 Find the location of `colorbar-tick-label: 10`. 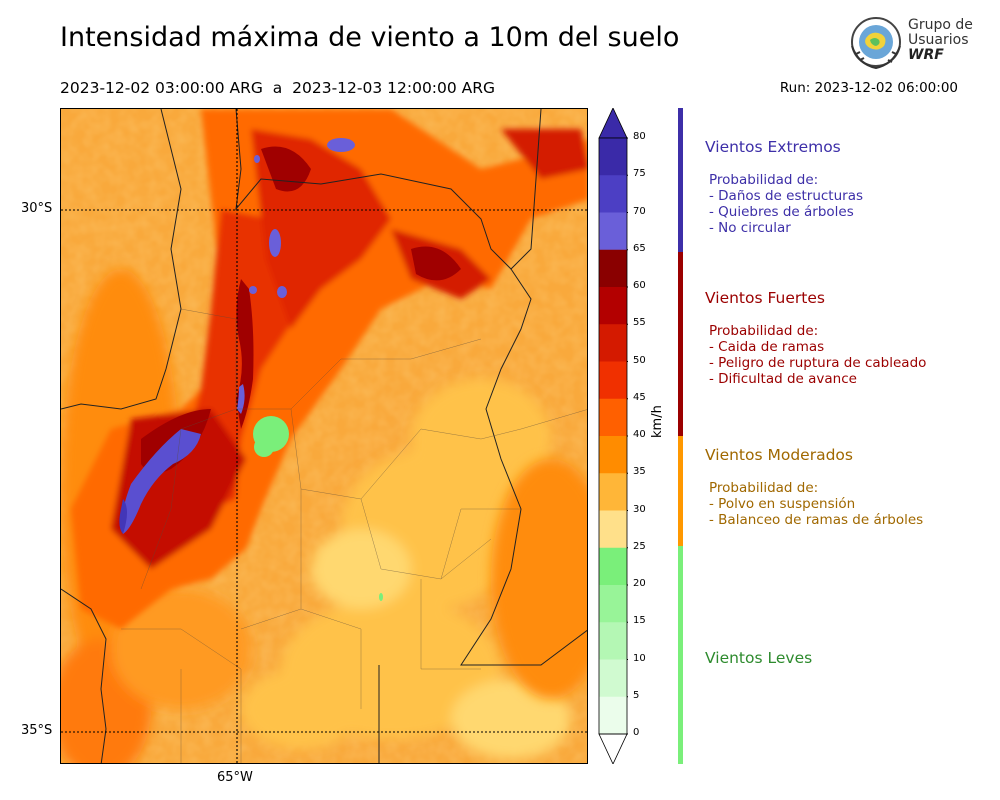

colorbar-tick-label: 10 is located at coordinates (639, 658).